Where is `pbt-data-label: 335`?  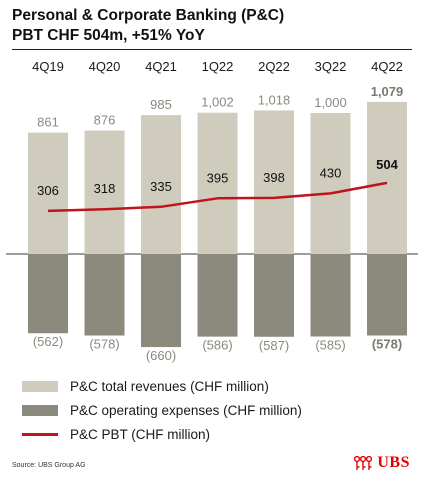 pbt-data-label: 335 is located at coordinates (161, 186).